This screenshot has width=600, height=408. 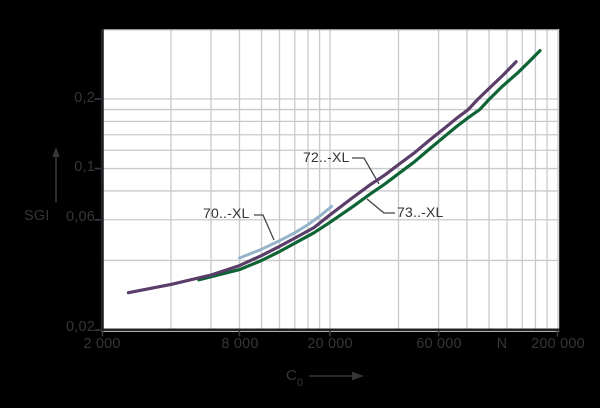 What do you see at coordinates (326, 157) in the screenshot?
I see `curve-label-72-xl: 72..-XL` at bounding box center [326, 157].